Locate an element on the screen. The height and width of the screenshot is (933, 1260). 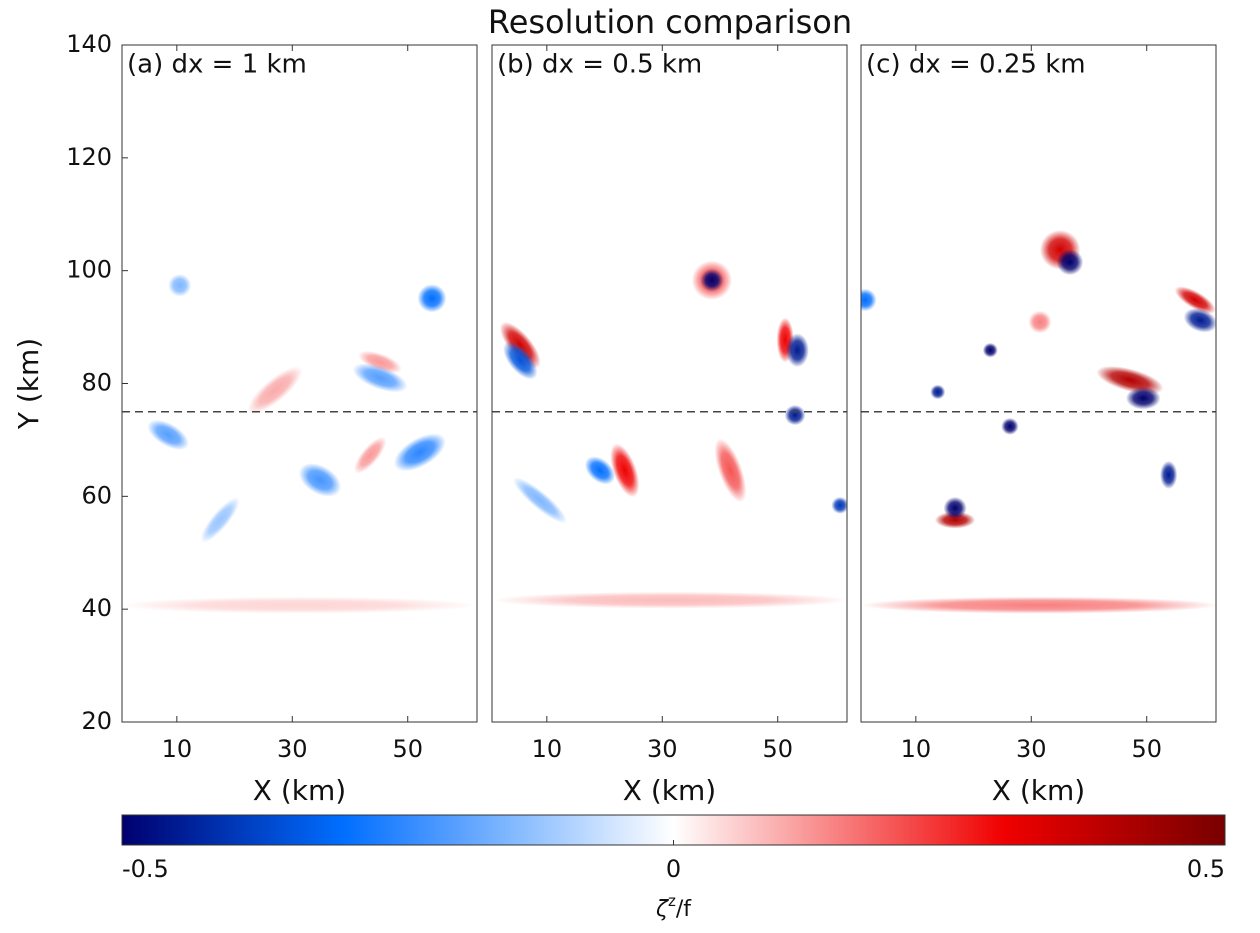
y-tick-label: 140 is located at coordinates (89, 44).